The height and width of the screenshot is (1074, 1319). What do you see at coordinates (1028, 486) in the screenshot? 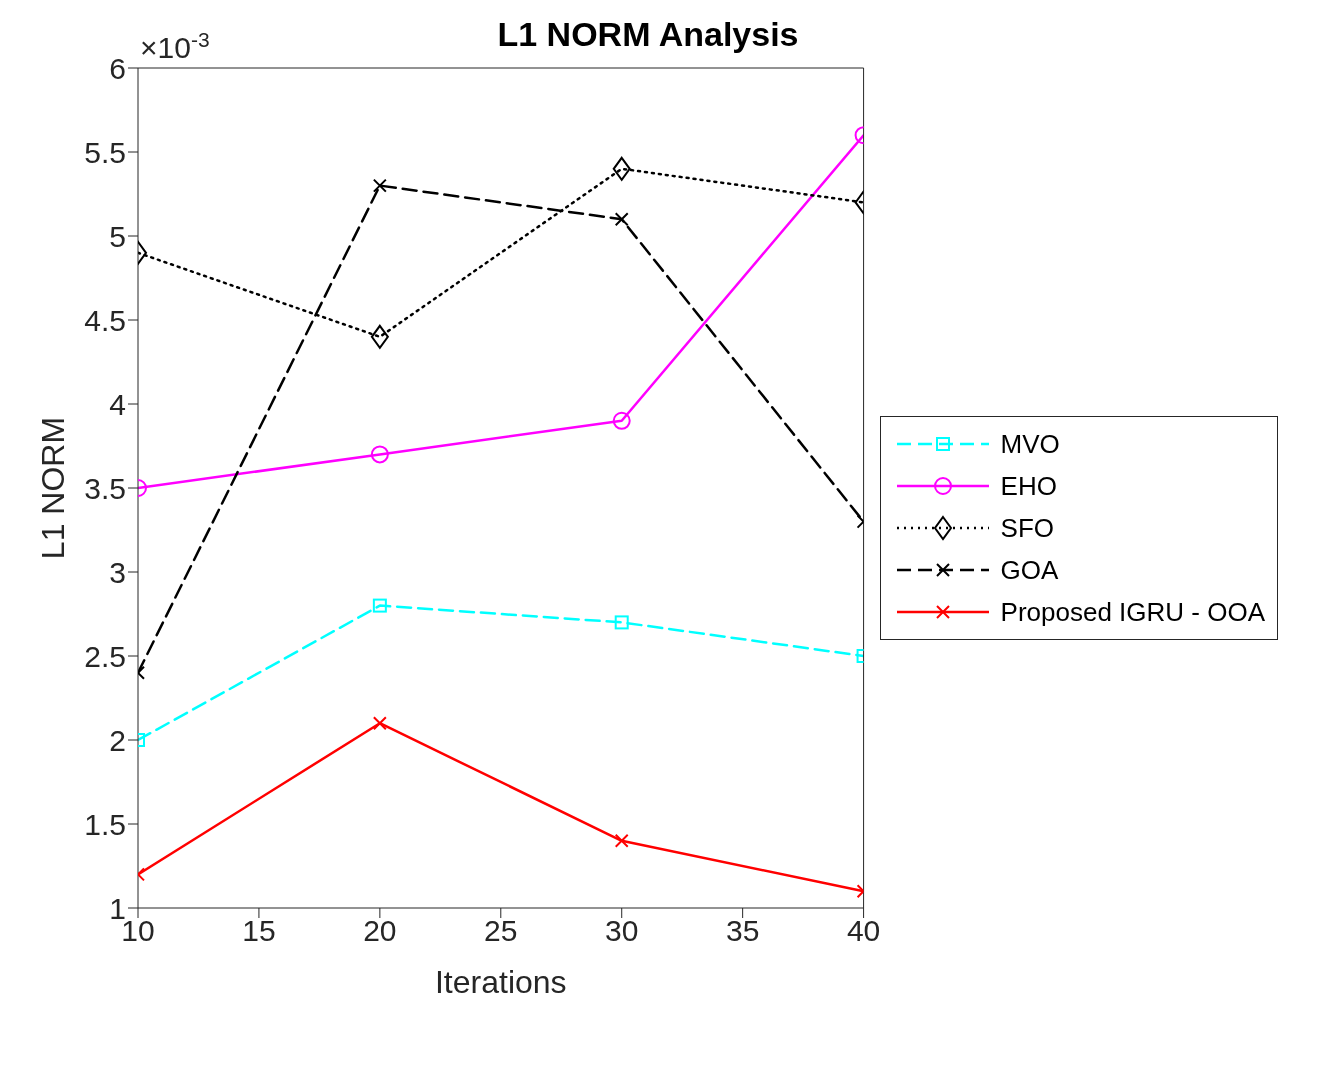
I see `legend-label: EHO` at bounding box center [1028, 486].